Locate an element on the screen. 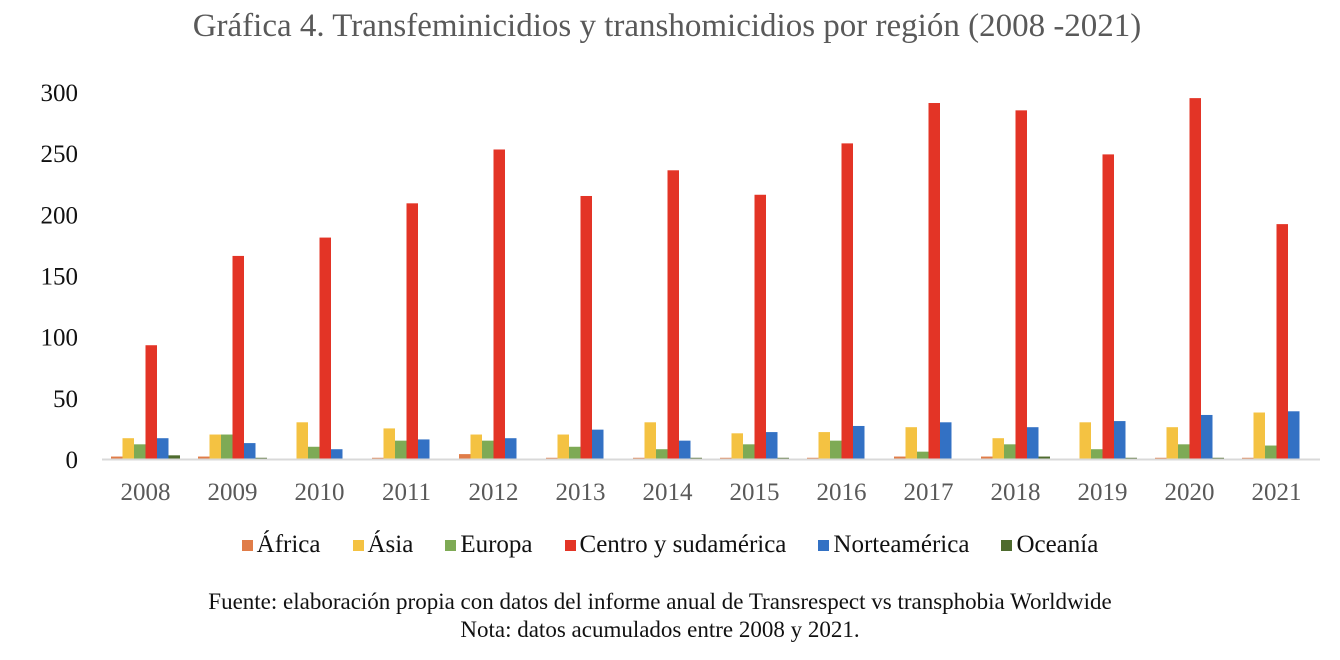 The width and height of the screenshot is (1340, 660). y-tick-label: 100 is located at coordinates (60, 338).